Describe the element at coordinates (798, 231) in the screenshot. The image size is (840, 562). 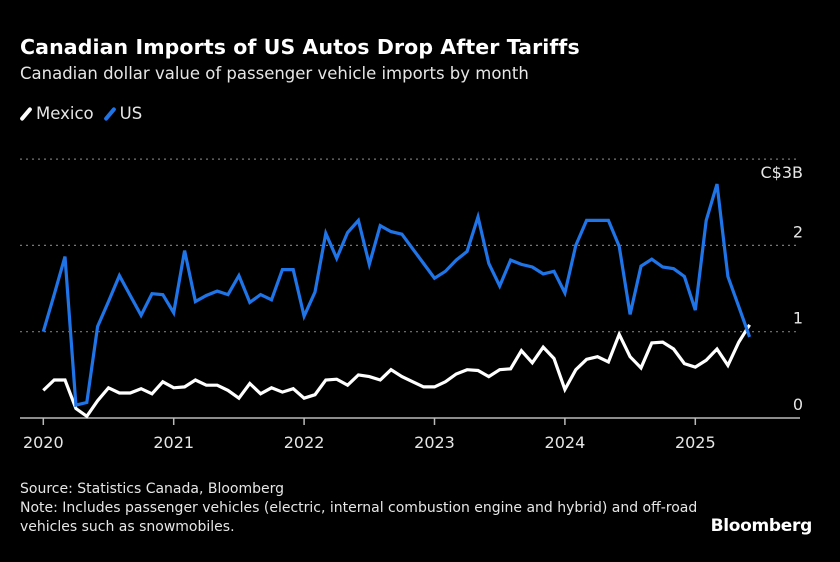
I see `y-tick-label: 2` at that location.